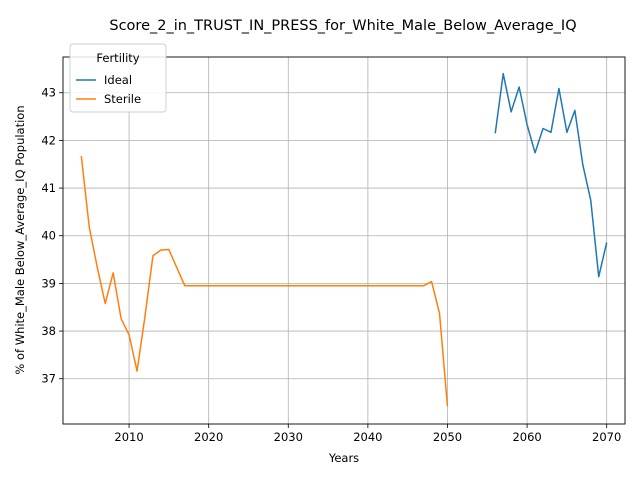 The width and height of the screenshot is (640, 480). I want to click on x-axis-label: Years, so click(343, 458).